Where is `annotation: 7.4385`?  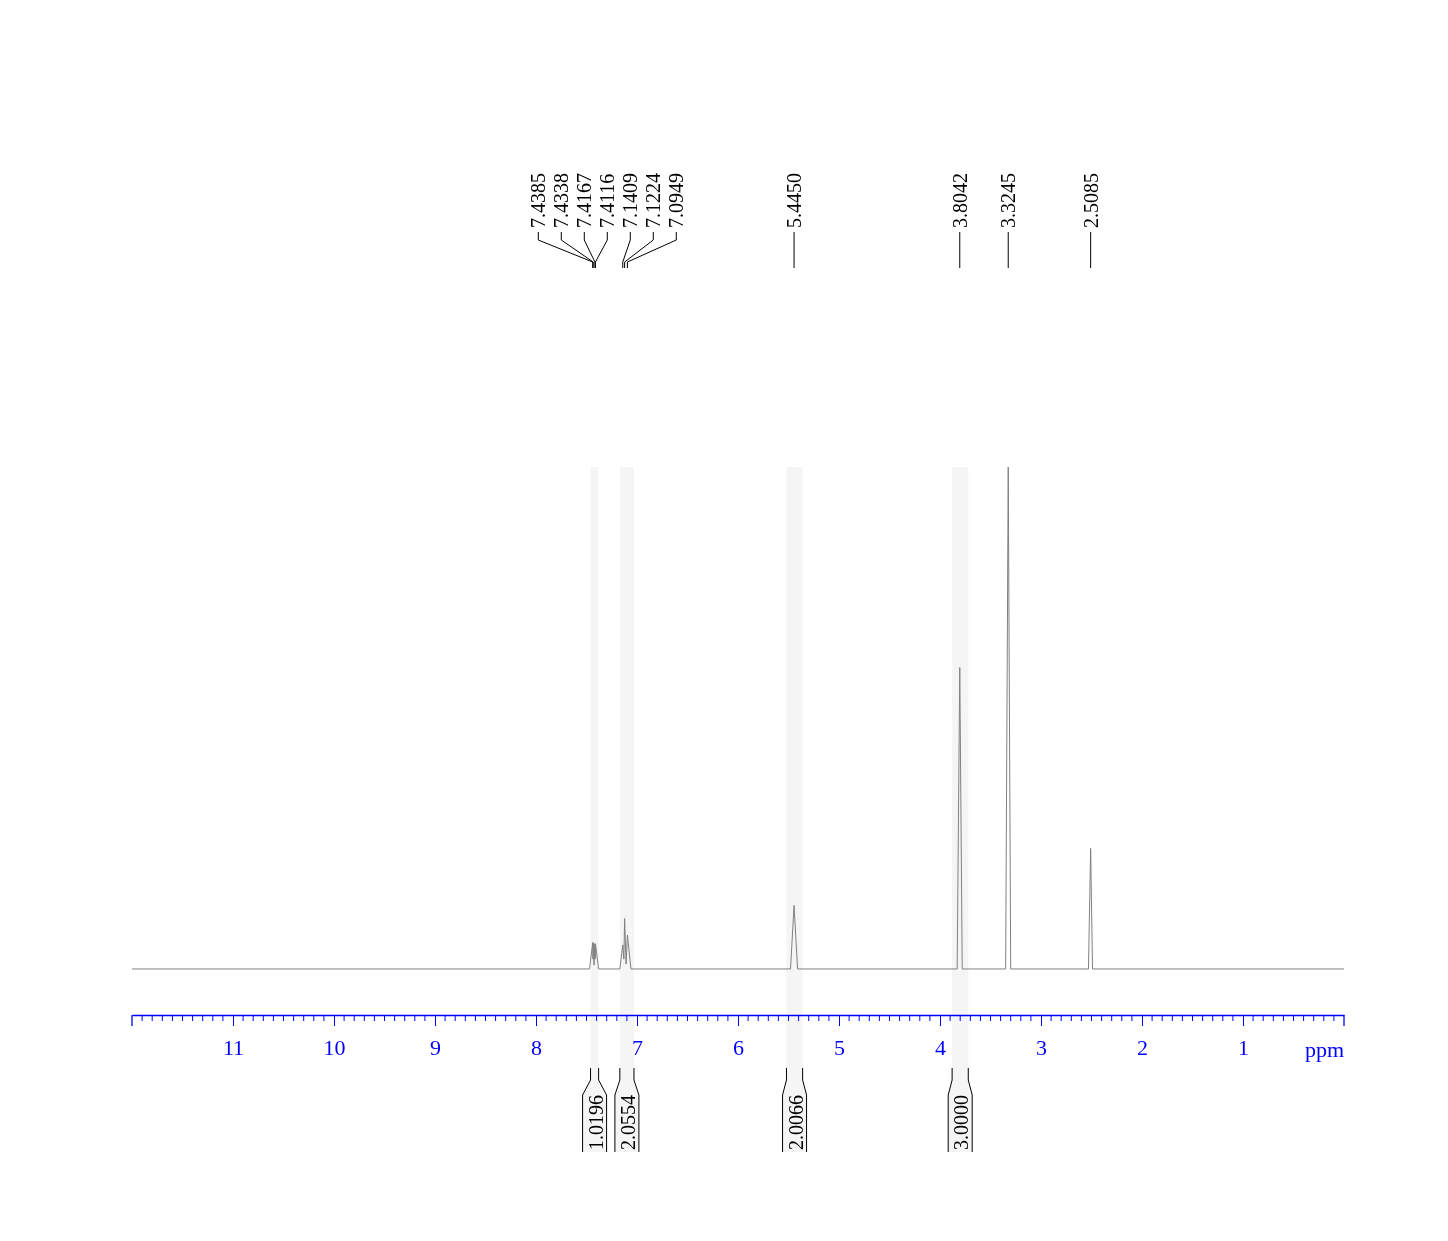
annotation: 7.4385 is located at coordinates (538, 200).